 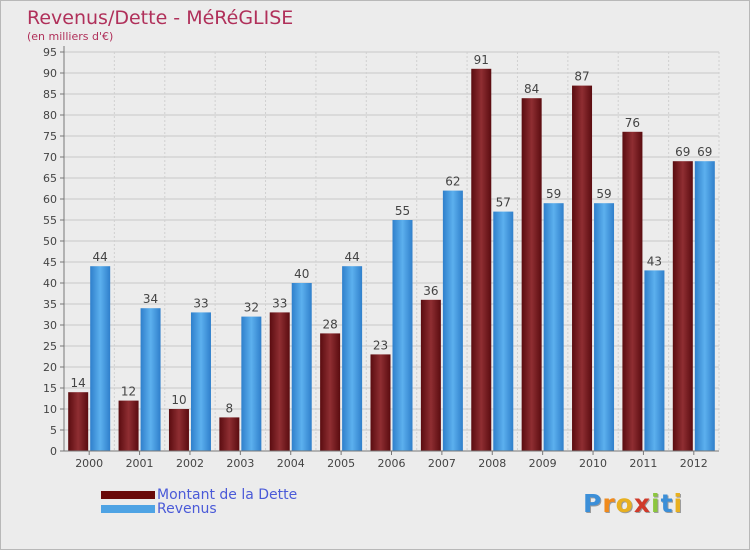 What do you see at coordinates (50, 220) in the screenshot?
I see `y-tick-label: 55` at bounding box center [50, 220].